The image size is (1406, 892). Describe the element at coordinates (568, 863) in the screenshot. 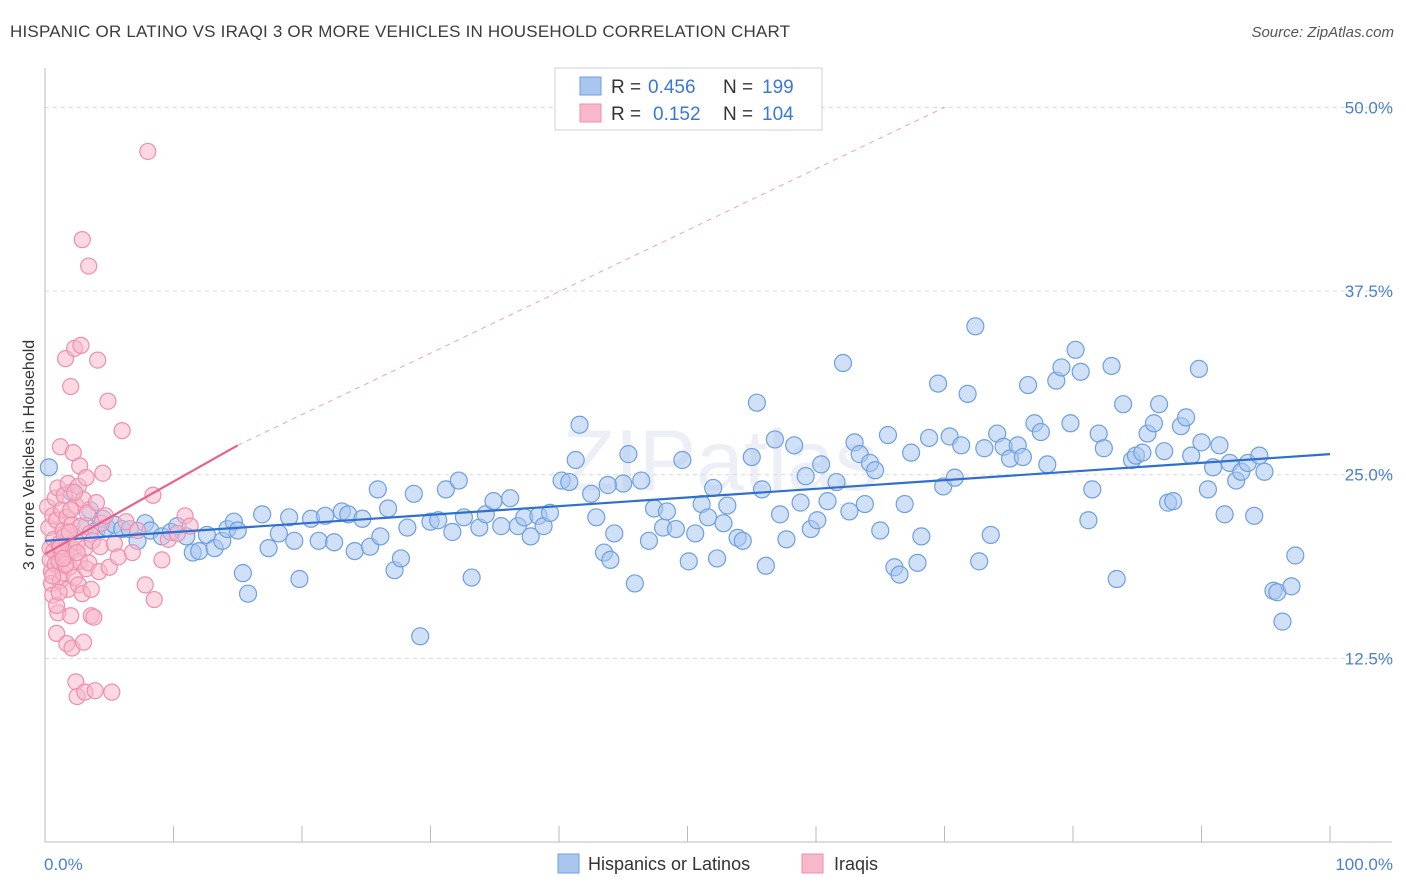

I see `bottom-legend-swatch-blue` at that location.